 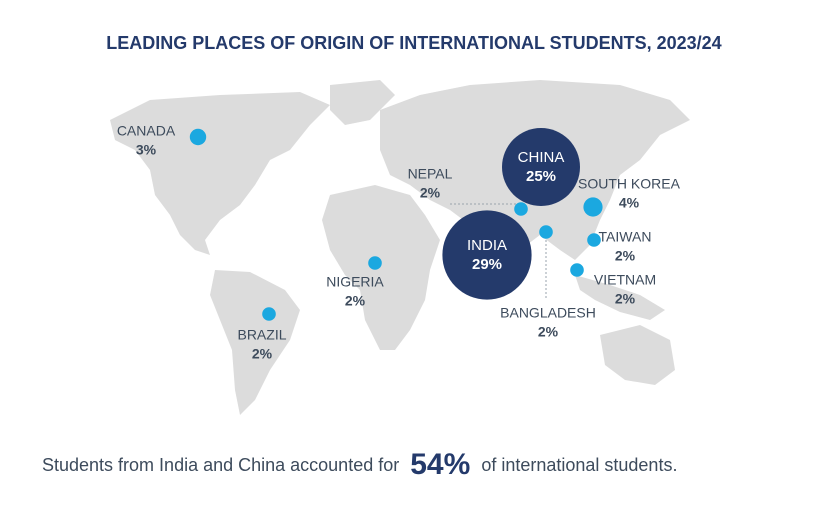 What do you see at coordinates (430, 174) in the screenshot?
I see `place-name: NEPAL` at bounding box center [430, 174].